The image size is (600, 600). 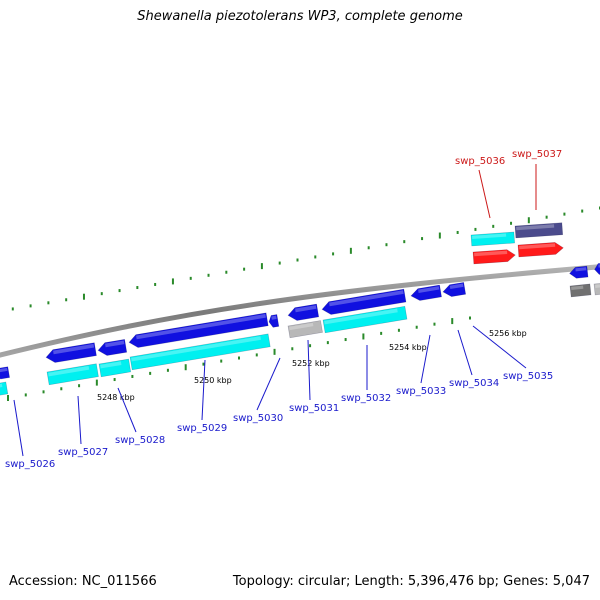 I want to click on gene-label-text: swp_5036, so click(x=480, y=161).